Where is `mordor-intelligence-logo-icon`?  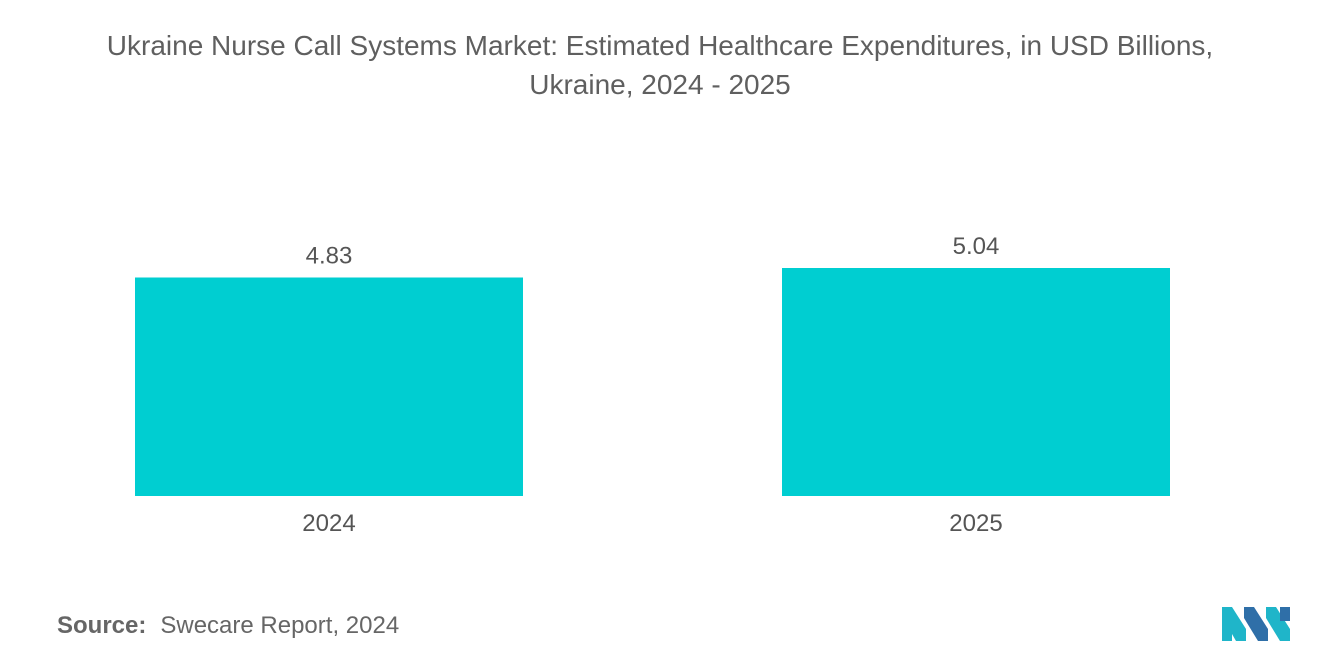
mordor-intelligence-logo-icon is located at coordinates (1256, 624).